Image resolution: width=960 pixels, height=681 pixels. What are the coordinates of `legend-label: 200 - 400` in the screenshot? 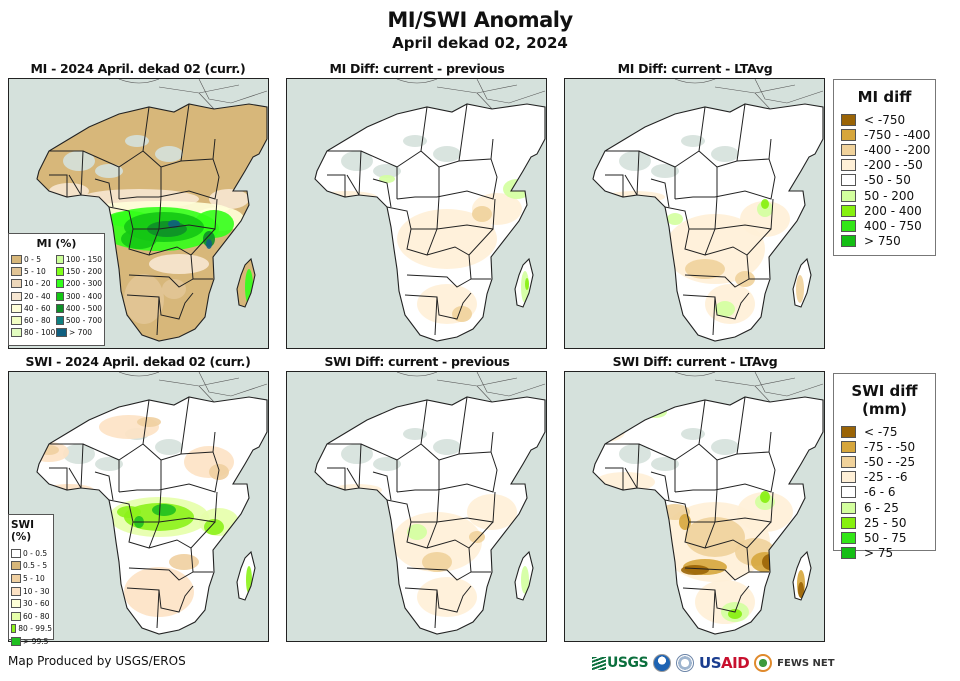 It's located at (893, 210).